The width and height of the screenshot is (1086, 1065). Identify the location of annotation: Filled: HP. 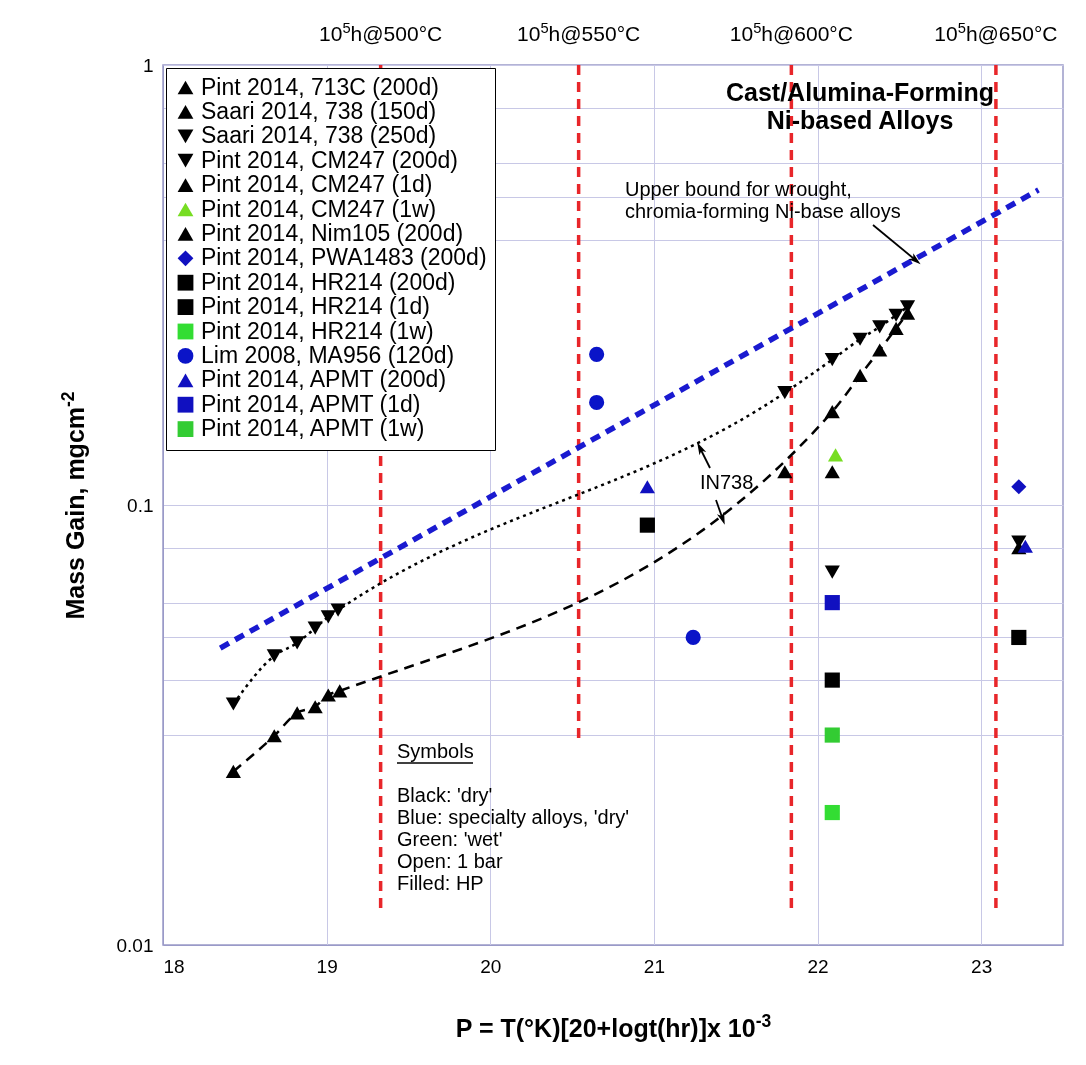
(440, 883).